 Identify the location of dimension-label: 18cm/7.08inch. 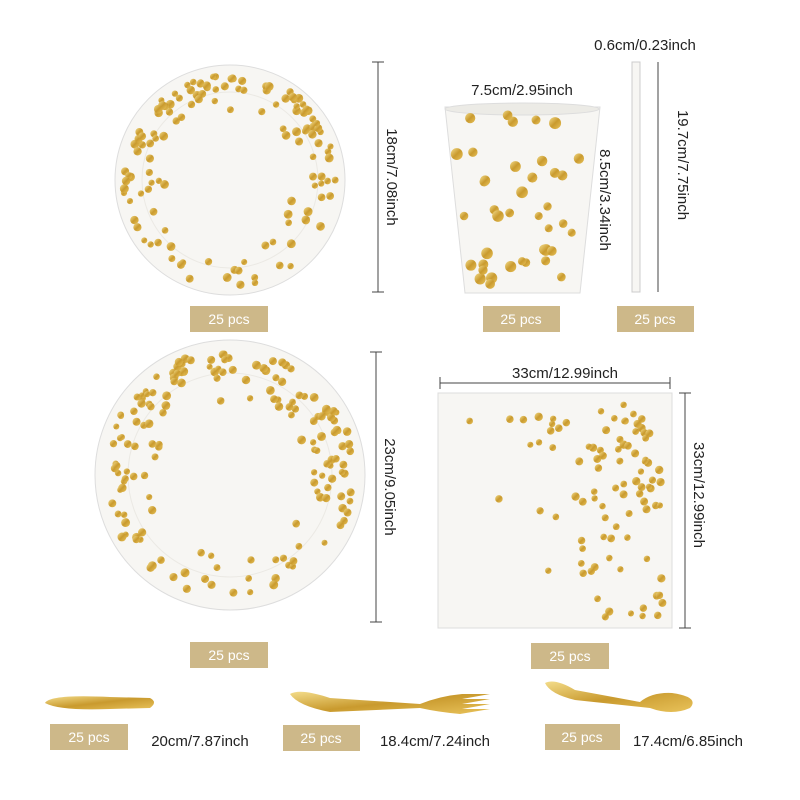
(391, 177).